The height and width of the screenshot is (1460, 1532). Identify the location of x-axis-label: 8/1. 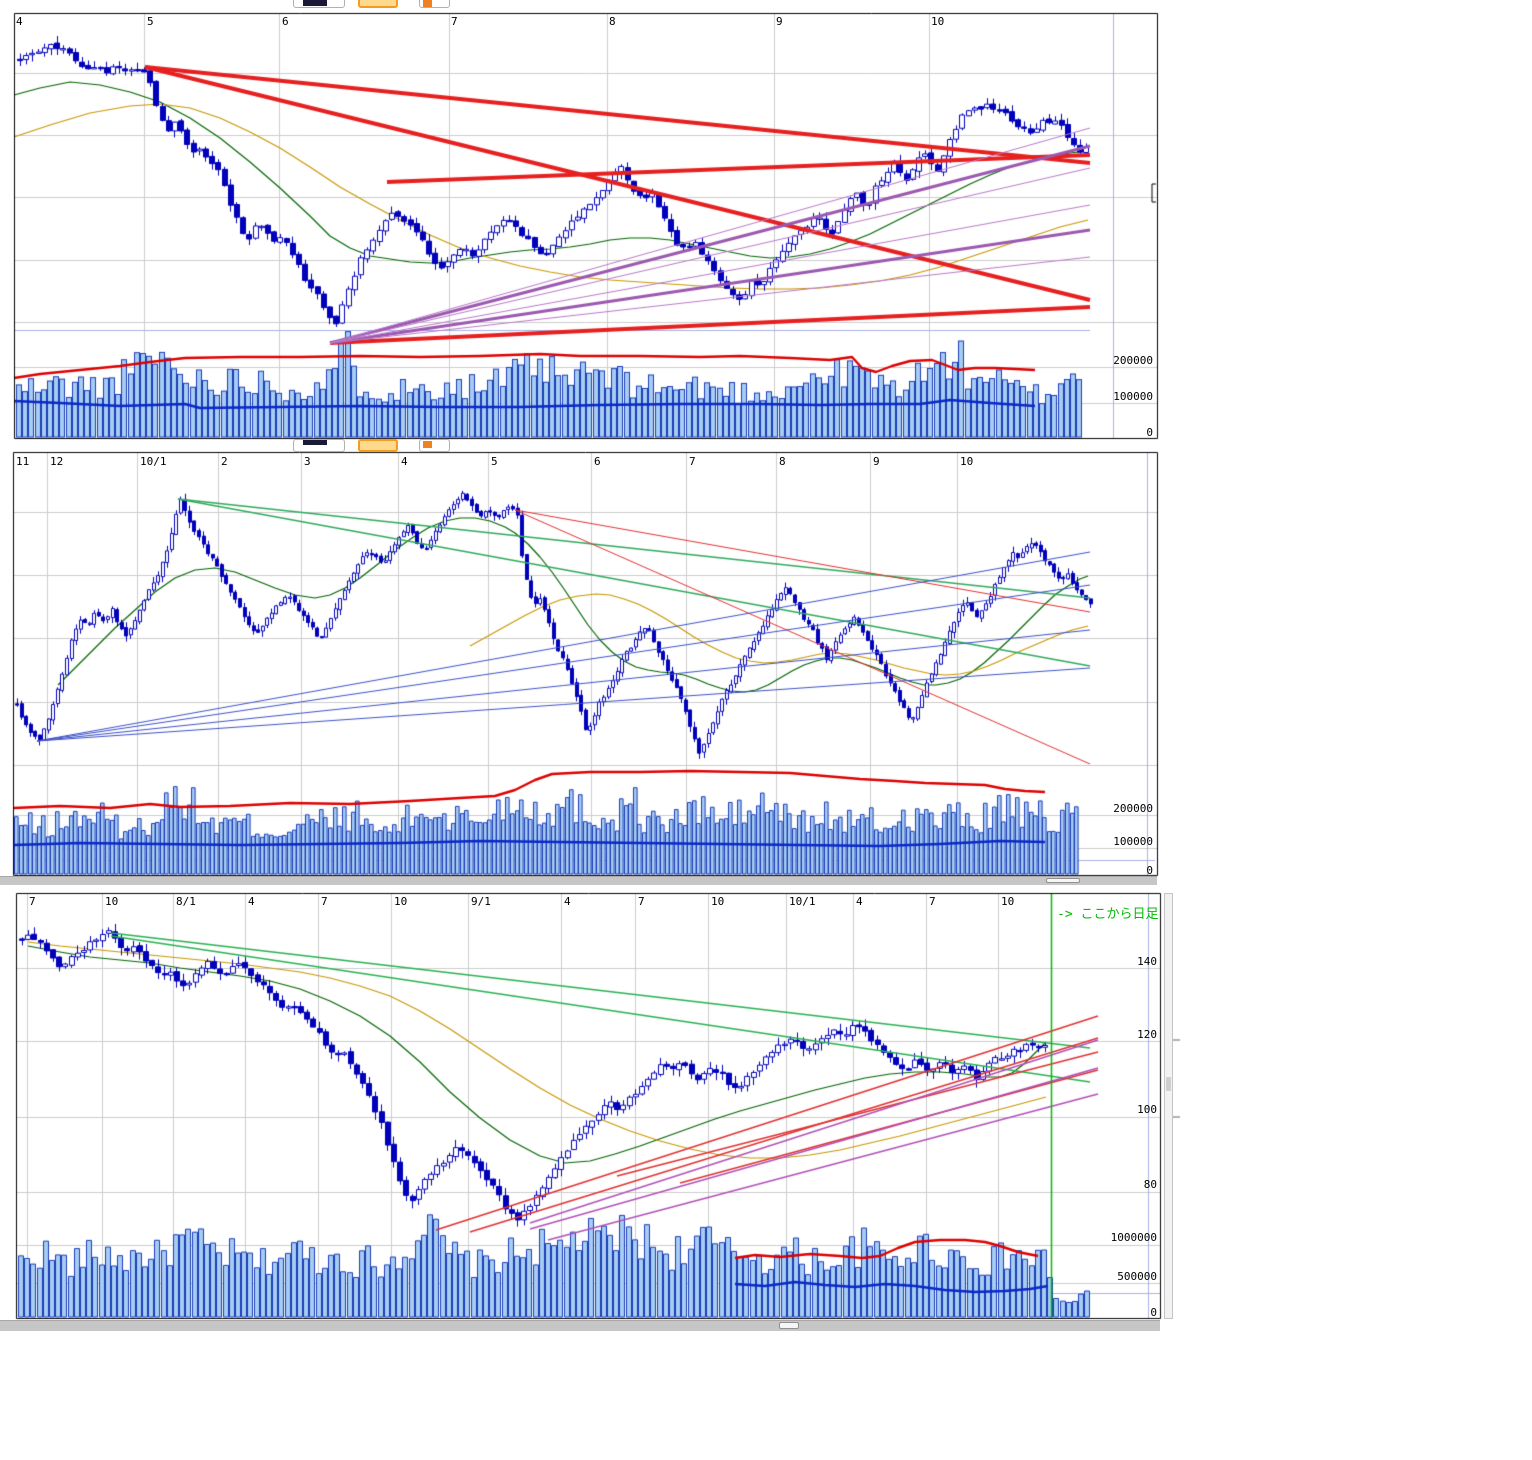
(186, 901).